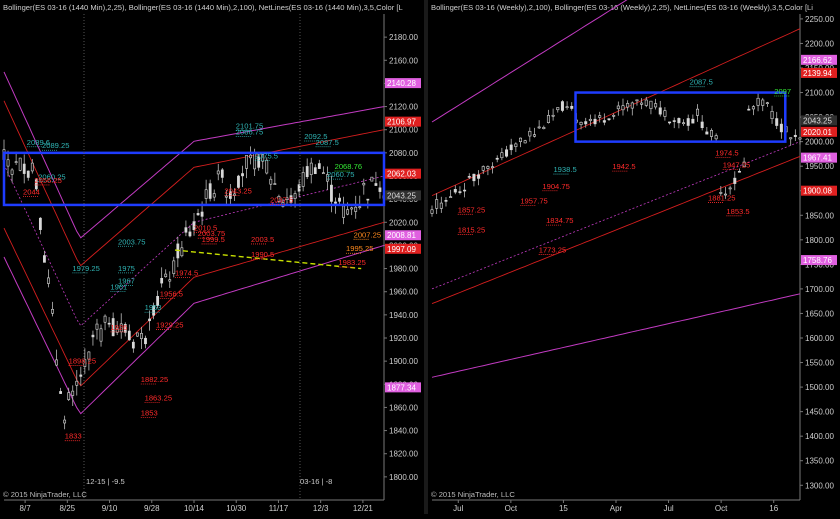 This screenshot has width=840, height=519. I want to click on price-tag-label: 2008.81, so click(401, 235).